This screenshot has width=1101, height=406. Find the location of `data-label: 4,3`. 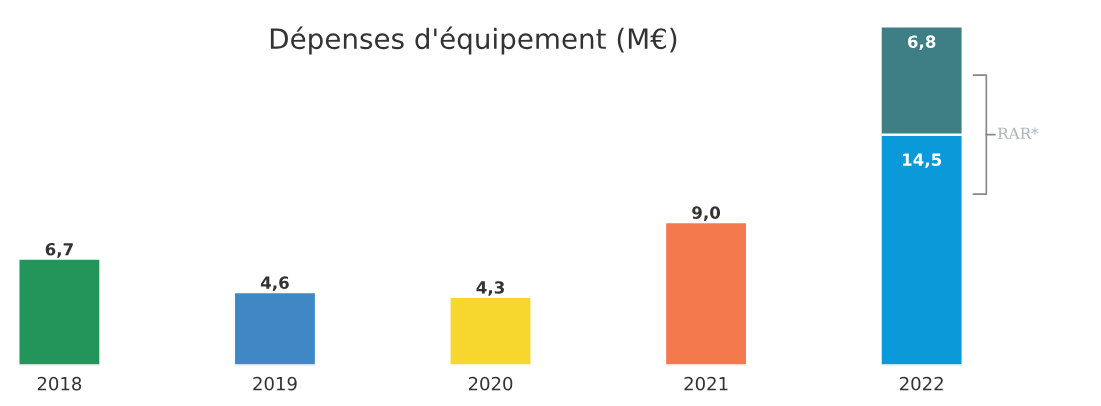

data-label: 4,3 is located at coordinates (490, 288).